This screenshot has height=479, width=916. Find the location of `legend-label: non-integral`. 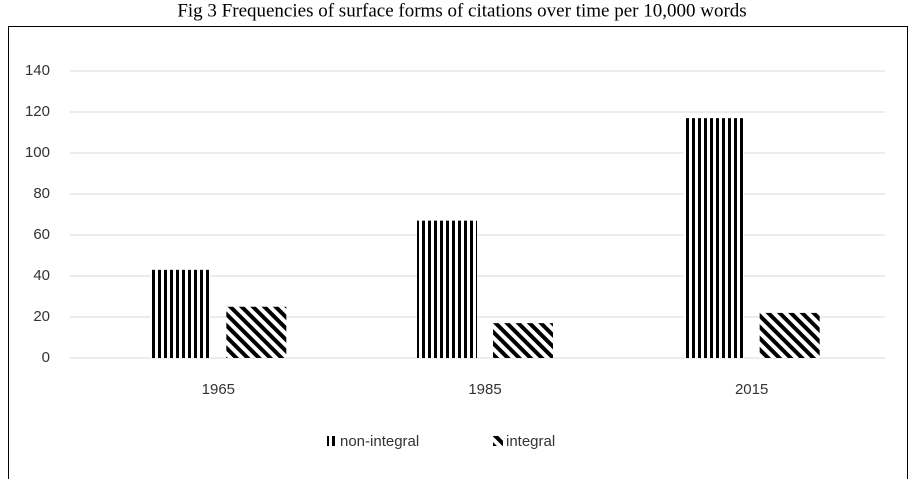

legend-label: non-integral is located at coordinates (379, 441).